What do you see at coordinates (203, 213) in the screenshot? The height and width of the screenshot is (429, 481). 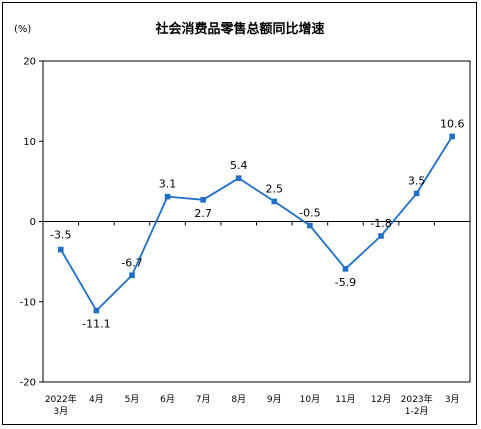 I see `data-label: 2.7` at bounding box center [203, 213].